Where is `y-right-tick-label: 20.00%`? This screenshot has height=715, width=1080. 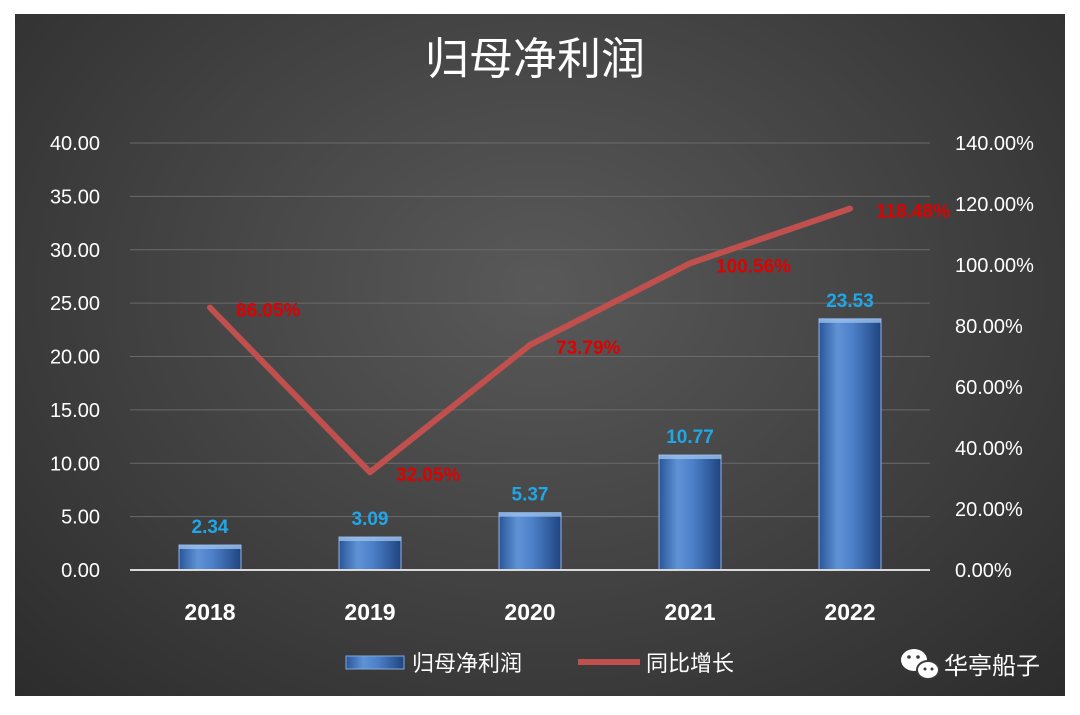 y-right-tick-label: 20.00% is located at coordinates (989, 510).